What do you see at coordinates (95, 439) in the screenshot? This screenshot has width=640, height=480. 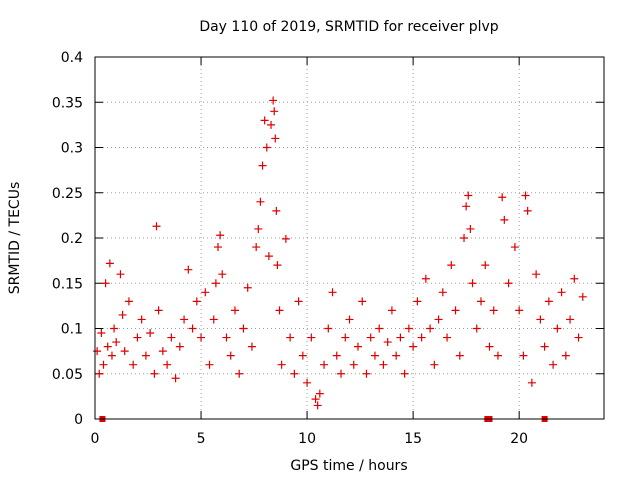 I see `x-tick-label: 0` at bounding box center [95, 439].